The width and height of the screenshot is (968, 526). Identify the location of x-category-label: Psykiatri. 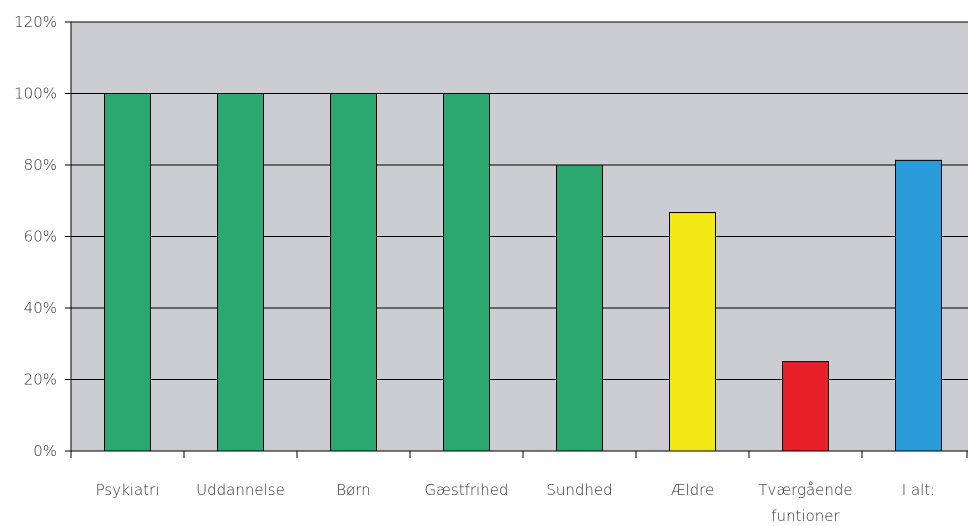
(128, 490).